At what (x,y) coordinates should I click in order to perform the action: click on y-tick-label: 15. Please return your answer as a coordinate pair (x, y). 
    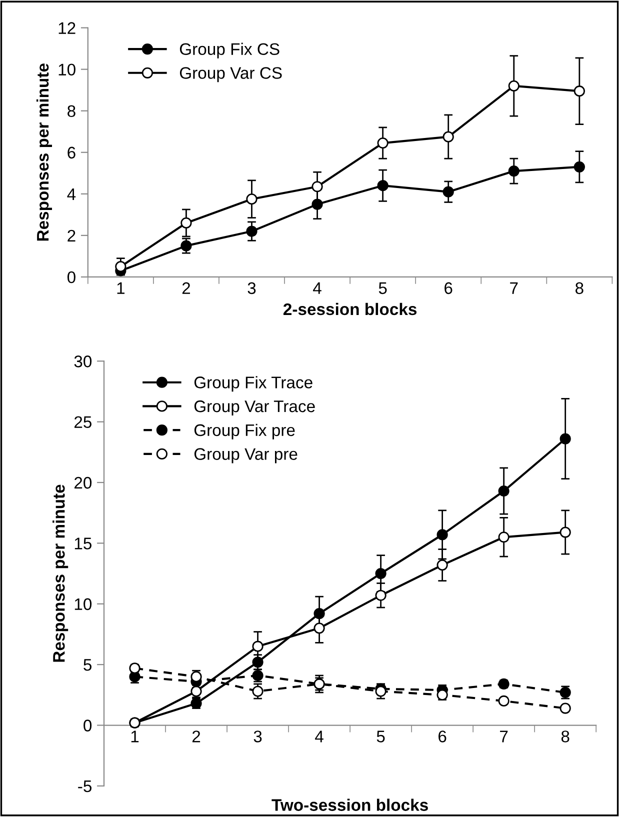
    Looking at the image, I should click on (83, 544).